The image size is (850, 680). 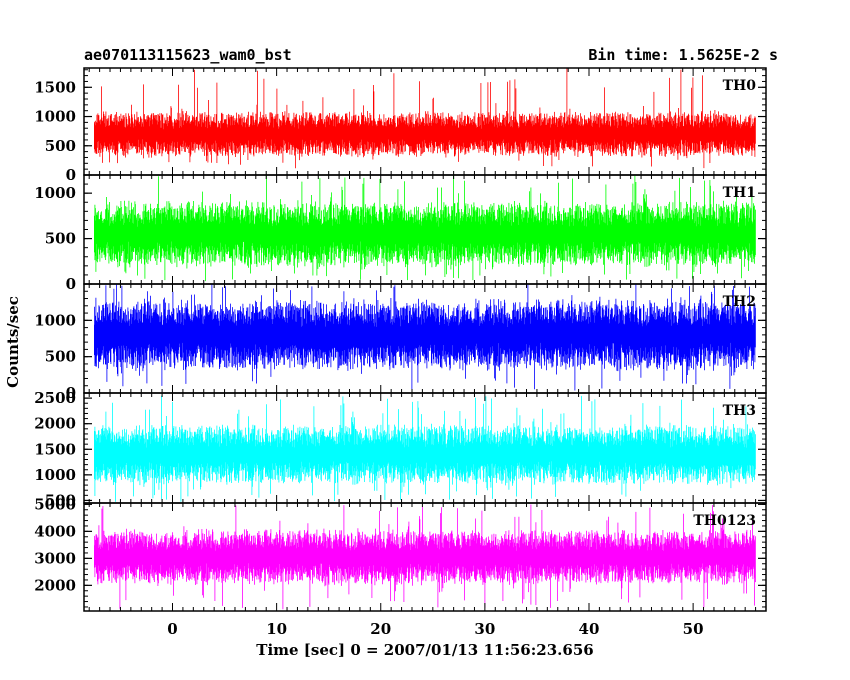 I want to click on bin-time-label: Bin time: 1.5625E-2 s, so click(x=683, y=55).